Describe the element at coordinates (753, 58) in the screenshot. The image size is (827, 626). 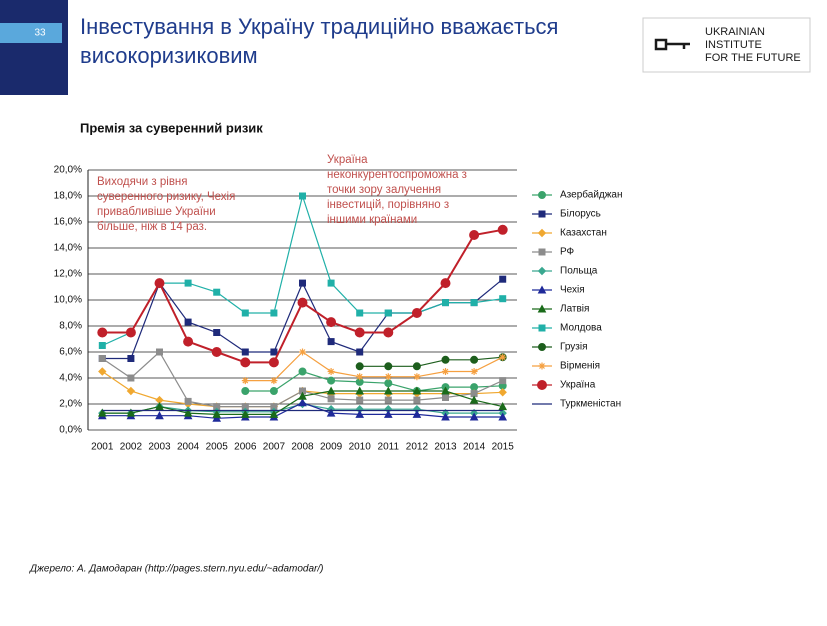
I see `logo-text: FOR THE FUTURE` at that location.